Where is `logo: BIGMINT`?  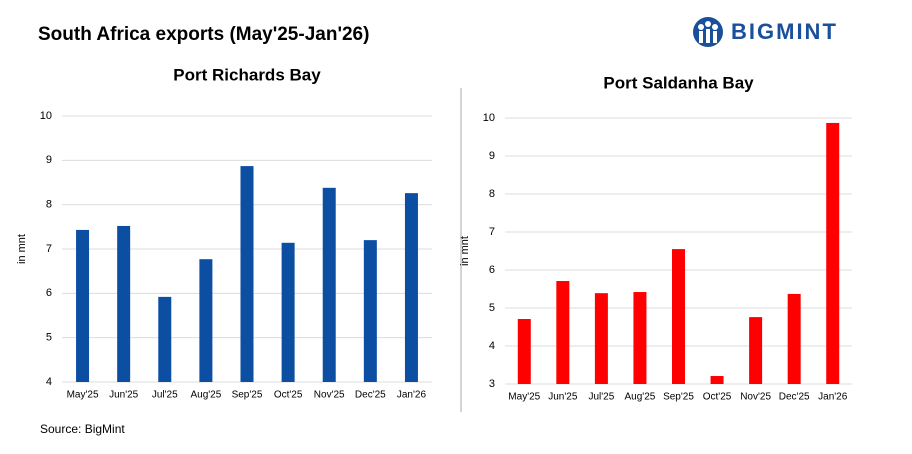
logo: BIGMINT is located at coordinates (765, 32).